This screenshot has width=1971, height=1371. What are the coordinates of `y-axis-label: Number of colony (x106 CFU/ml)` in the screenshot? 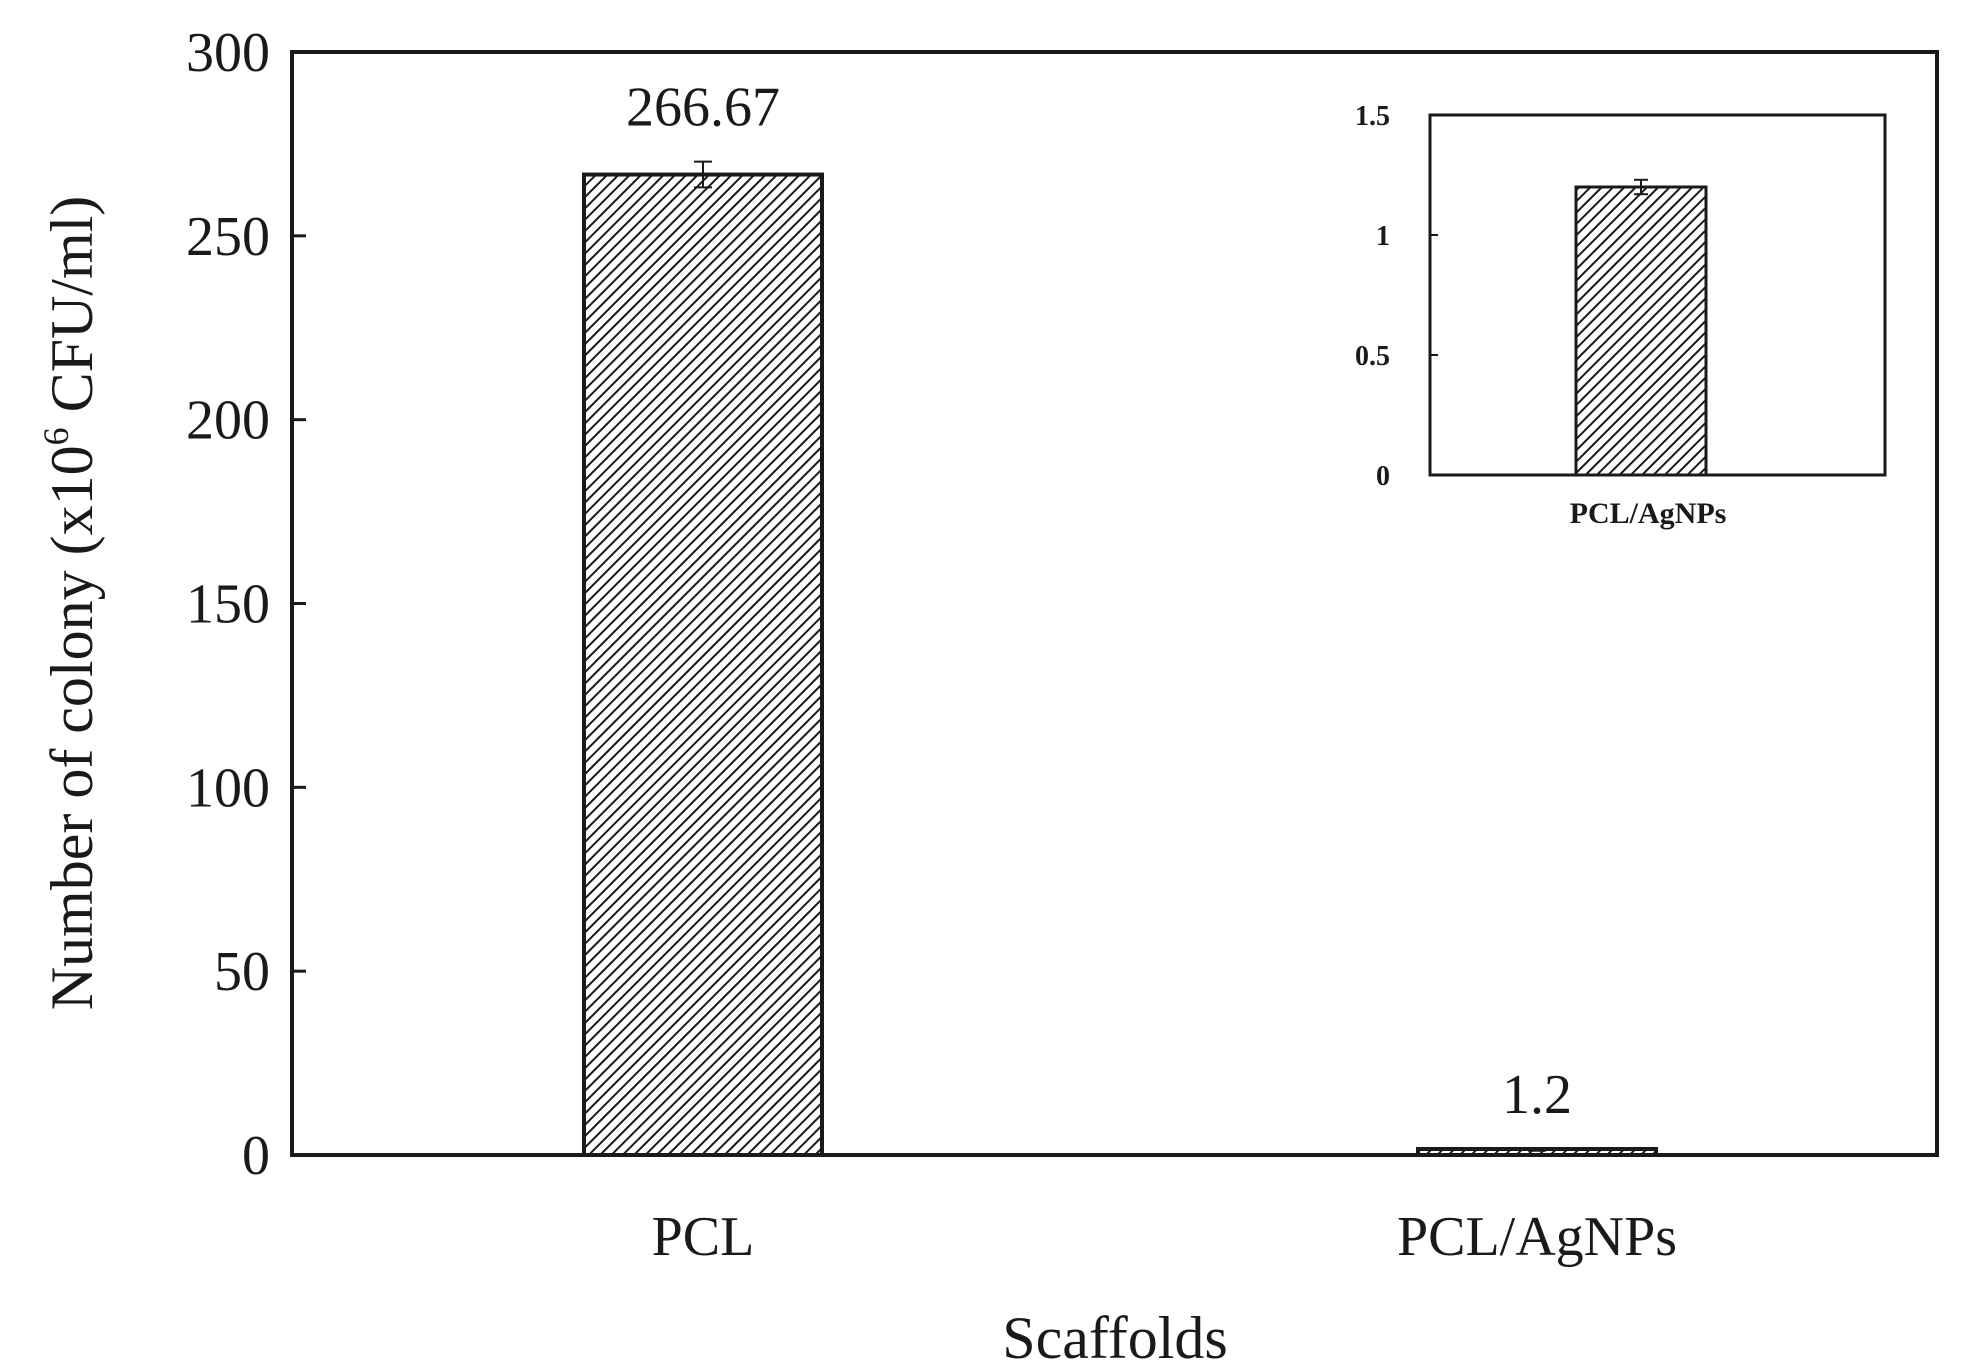 It's located at (70, 603).